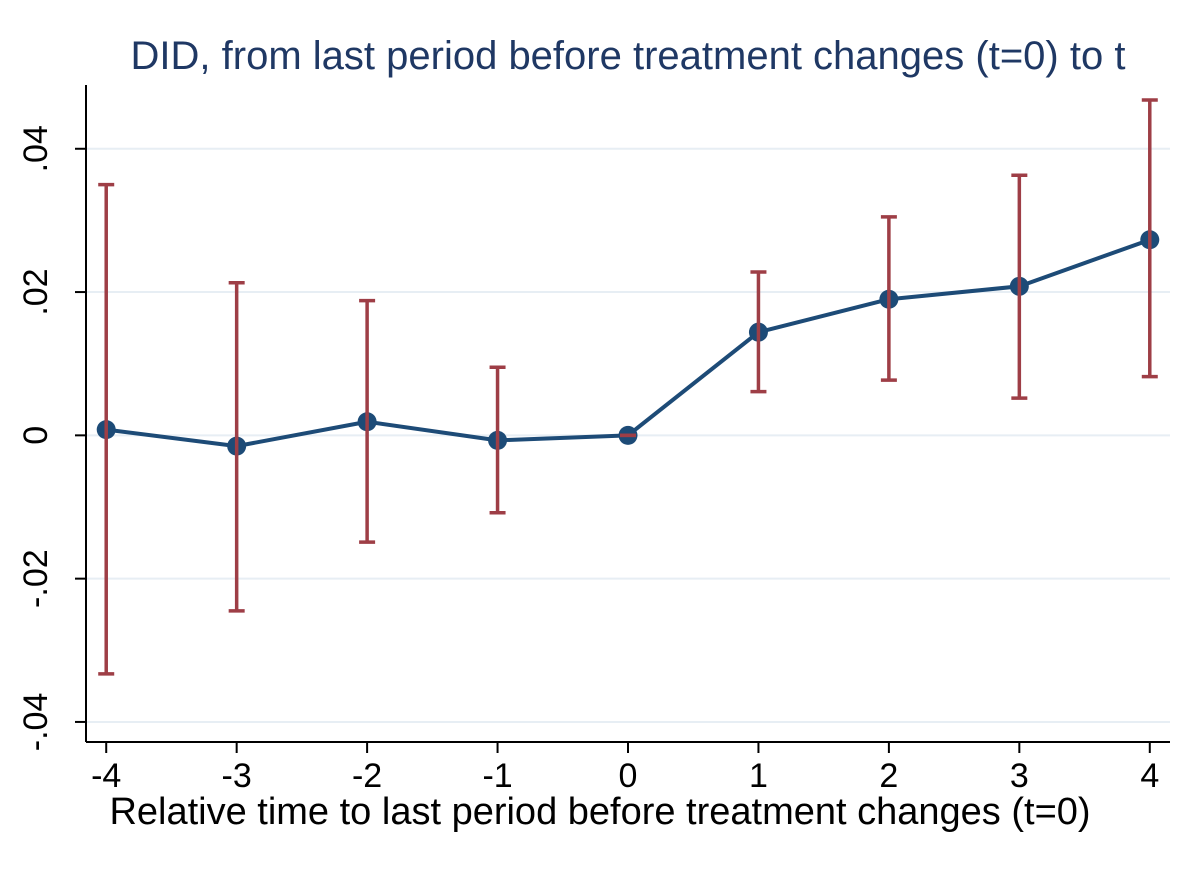 Image resolution: width=1200 pixels, height=873 pixels. I want to click on x-tick-label: -2, so click(367, 776).